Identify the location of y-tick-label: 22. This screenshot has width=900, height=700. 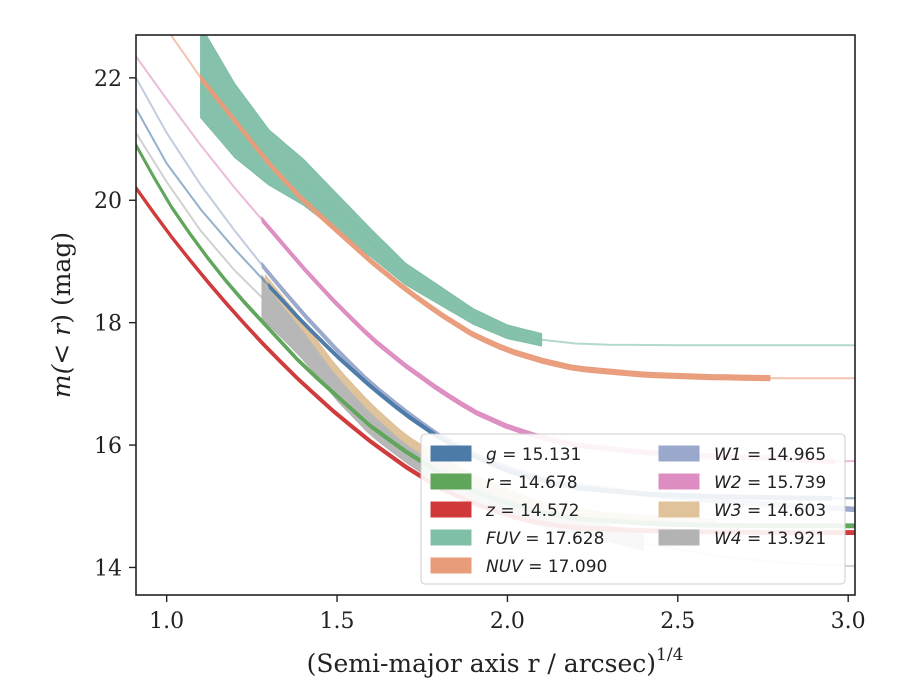
(108, 79).